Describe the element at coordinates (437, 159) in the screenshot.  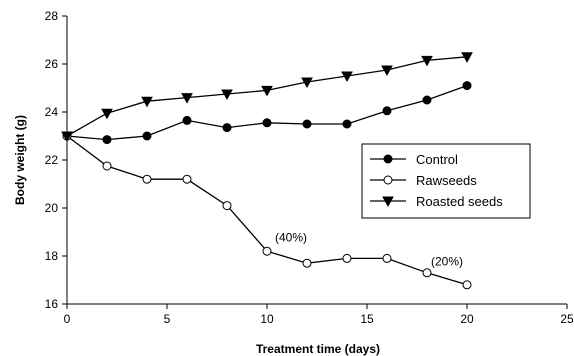
I see `legend-label: Control` at that location.